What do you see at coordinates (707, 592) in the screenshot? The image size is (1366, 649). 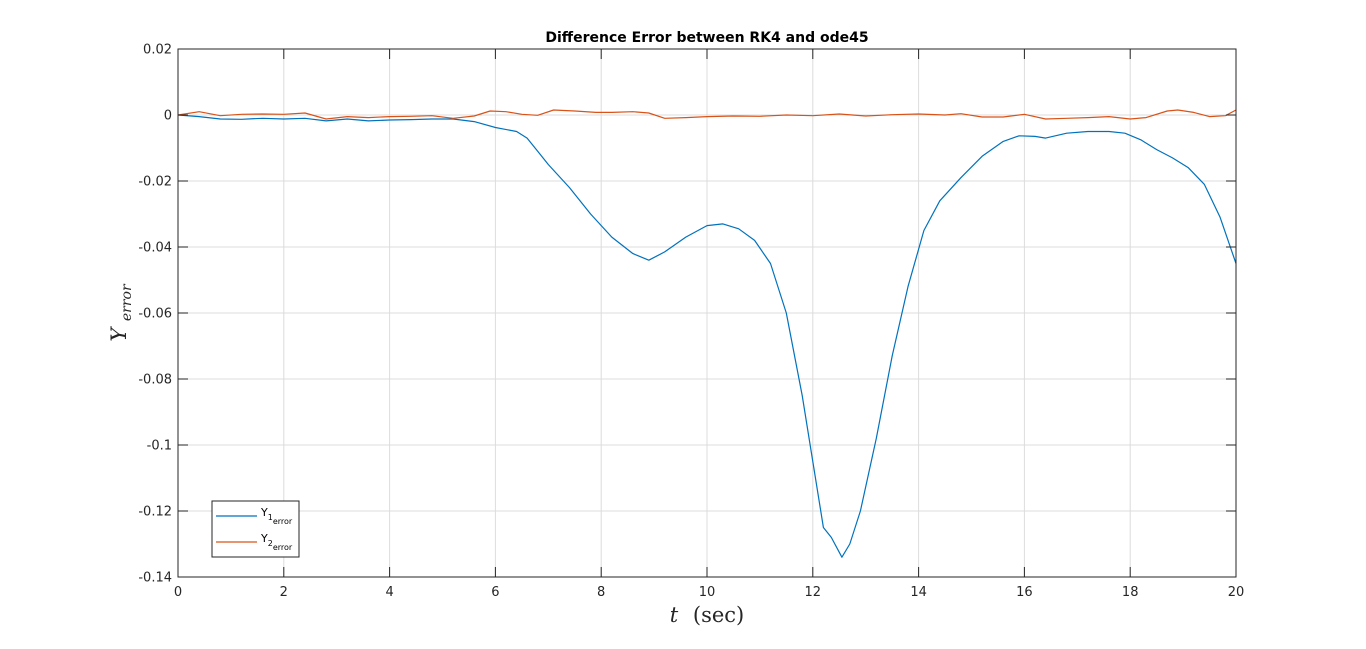 I see `x-tick-label: 10` at bounding box center [707, 592].